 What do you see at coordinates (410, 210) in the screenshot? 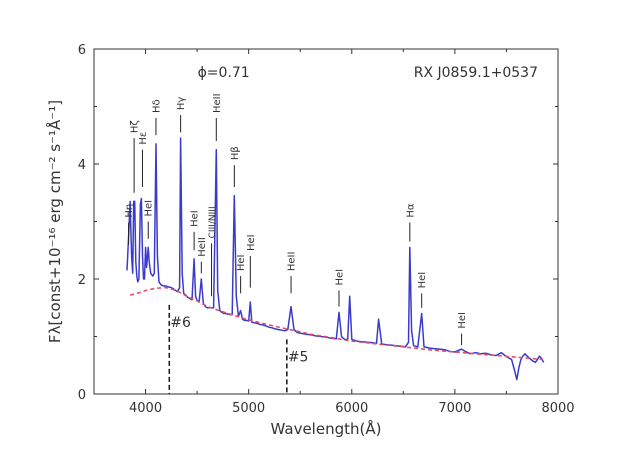
I see `line-label: Hα` at bounding box center [410, 210].